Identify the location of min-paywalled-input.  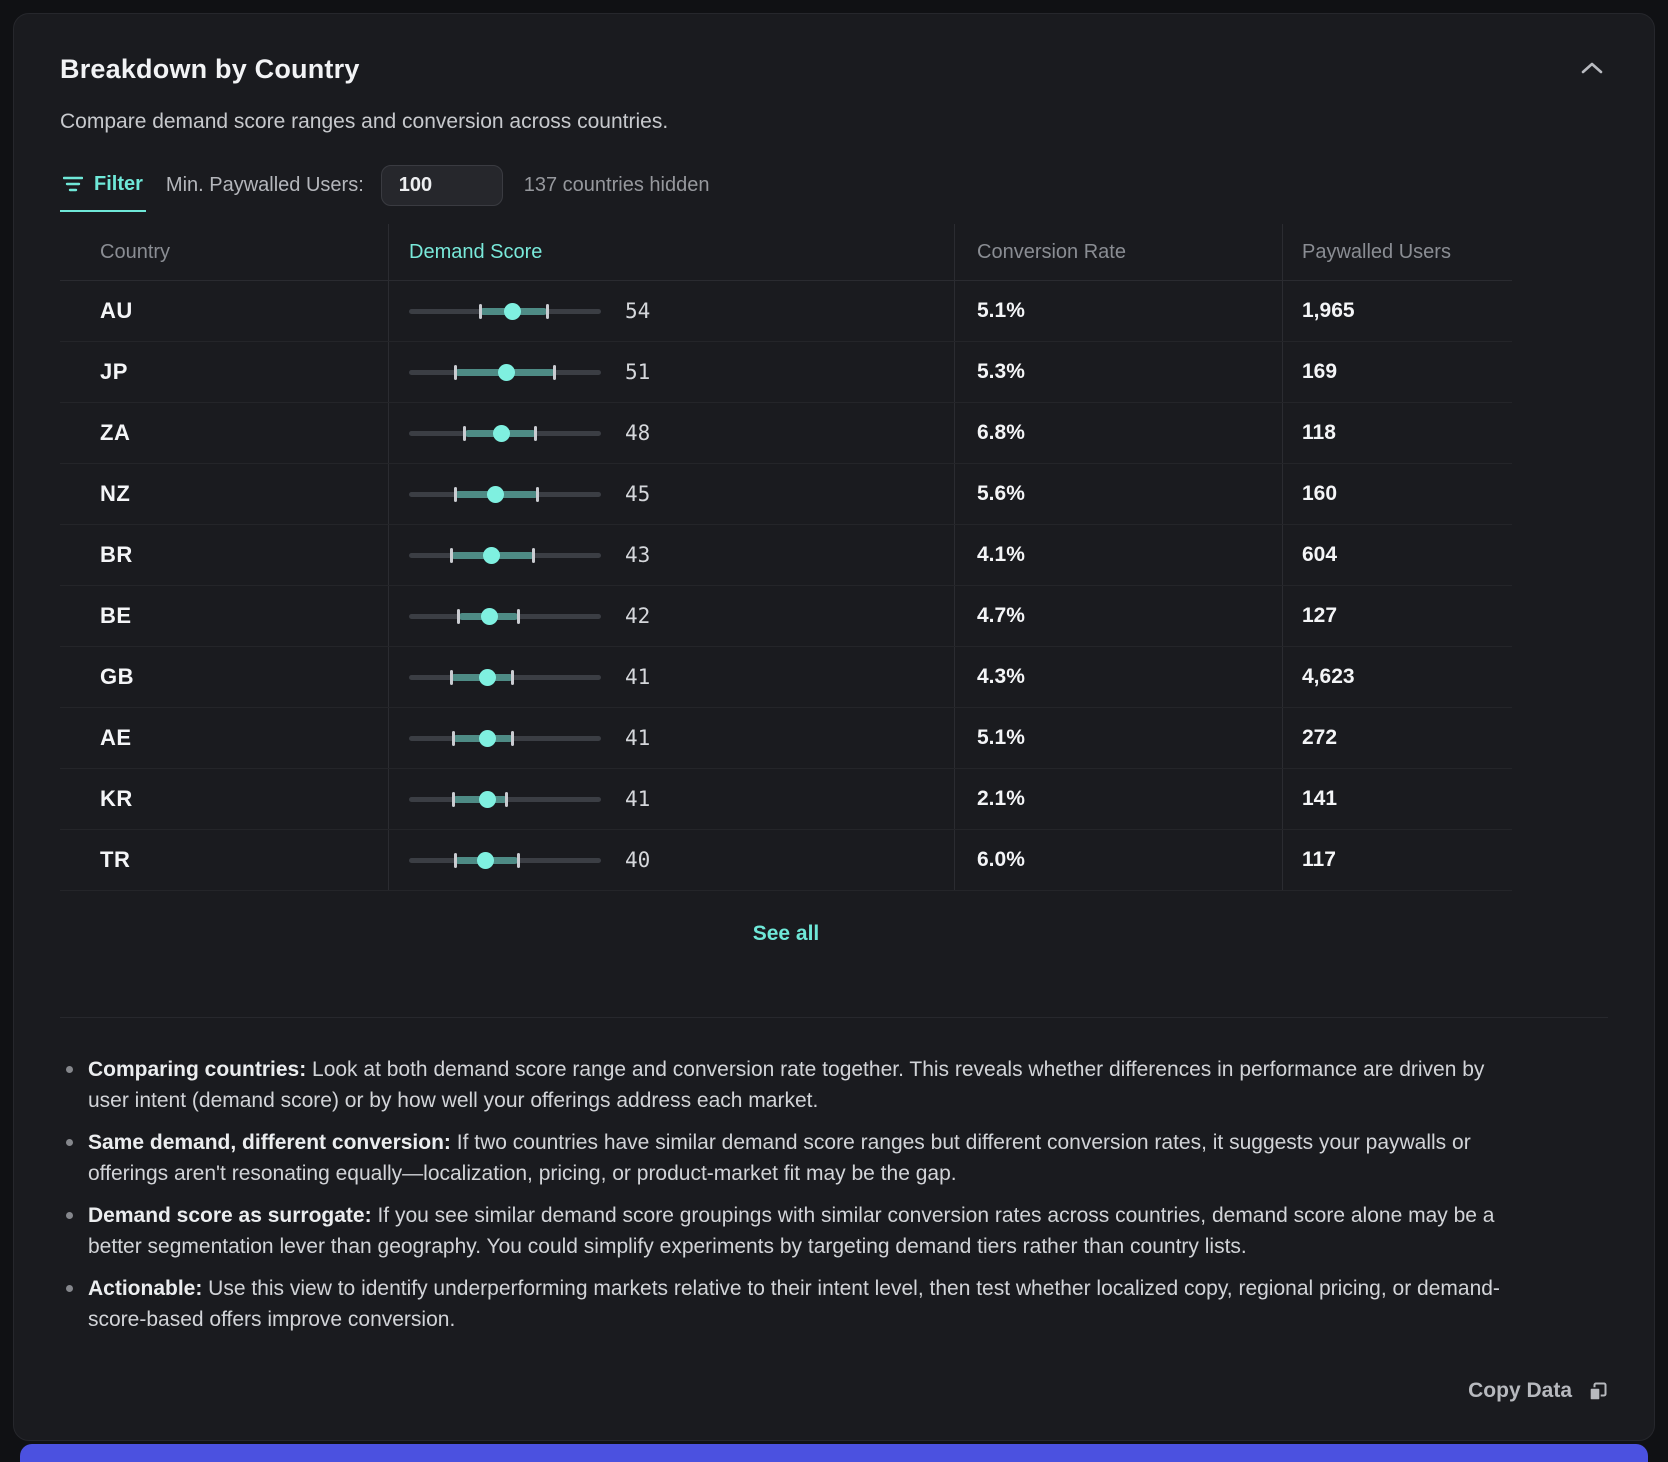
(441, 185).